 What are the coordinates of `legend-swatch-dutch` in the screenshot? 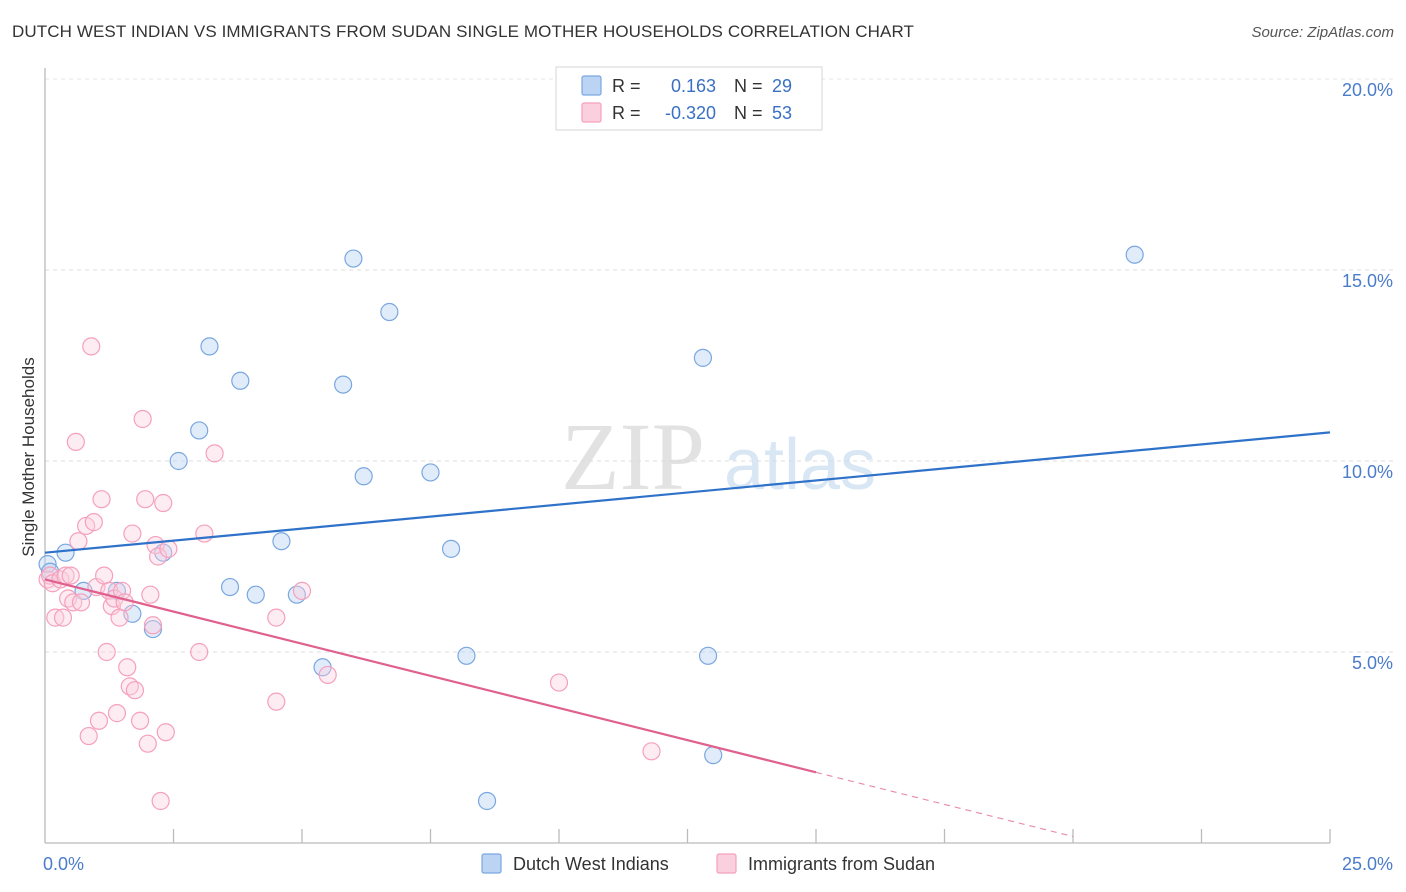 It's located at (591, 85).